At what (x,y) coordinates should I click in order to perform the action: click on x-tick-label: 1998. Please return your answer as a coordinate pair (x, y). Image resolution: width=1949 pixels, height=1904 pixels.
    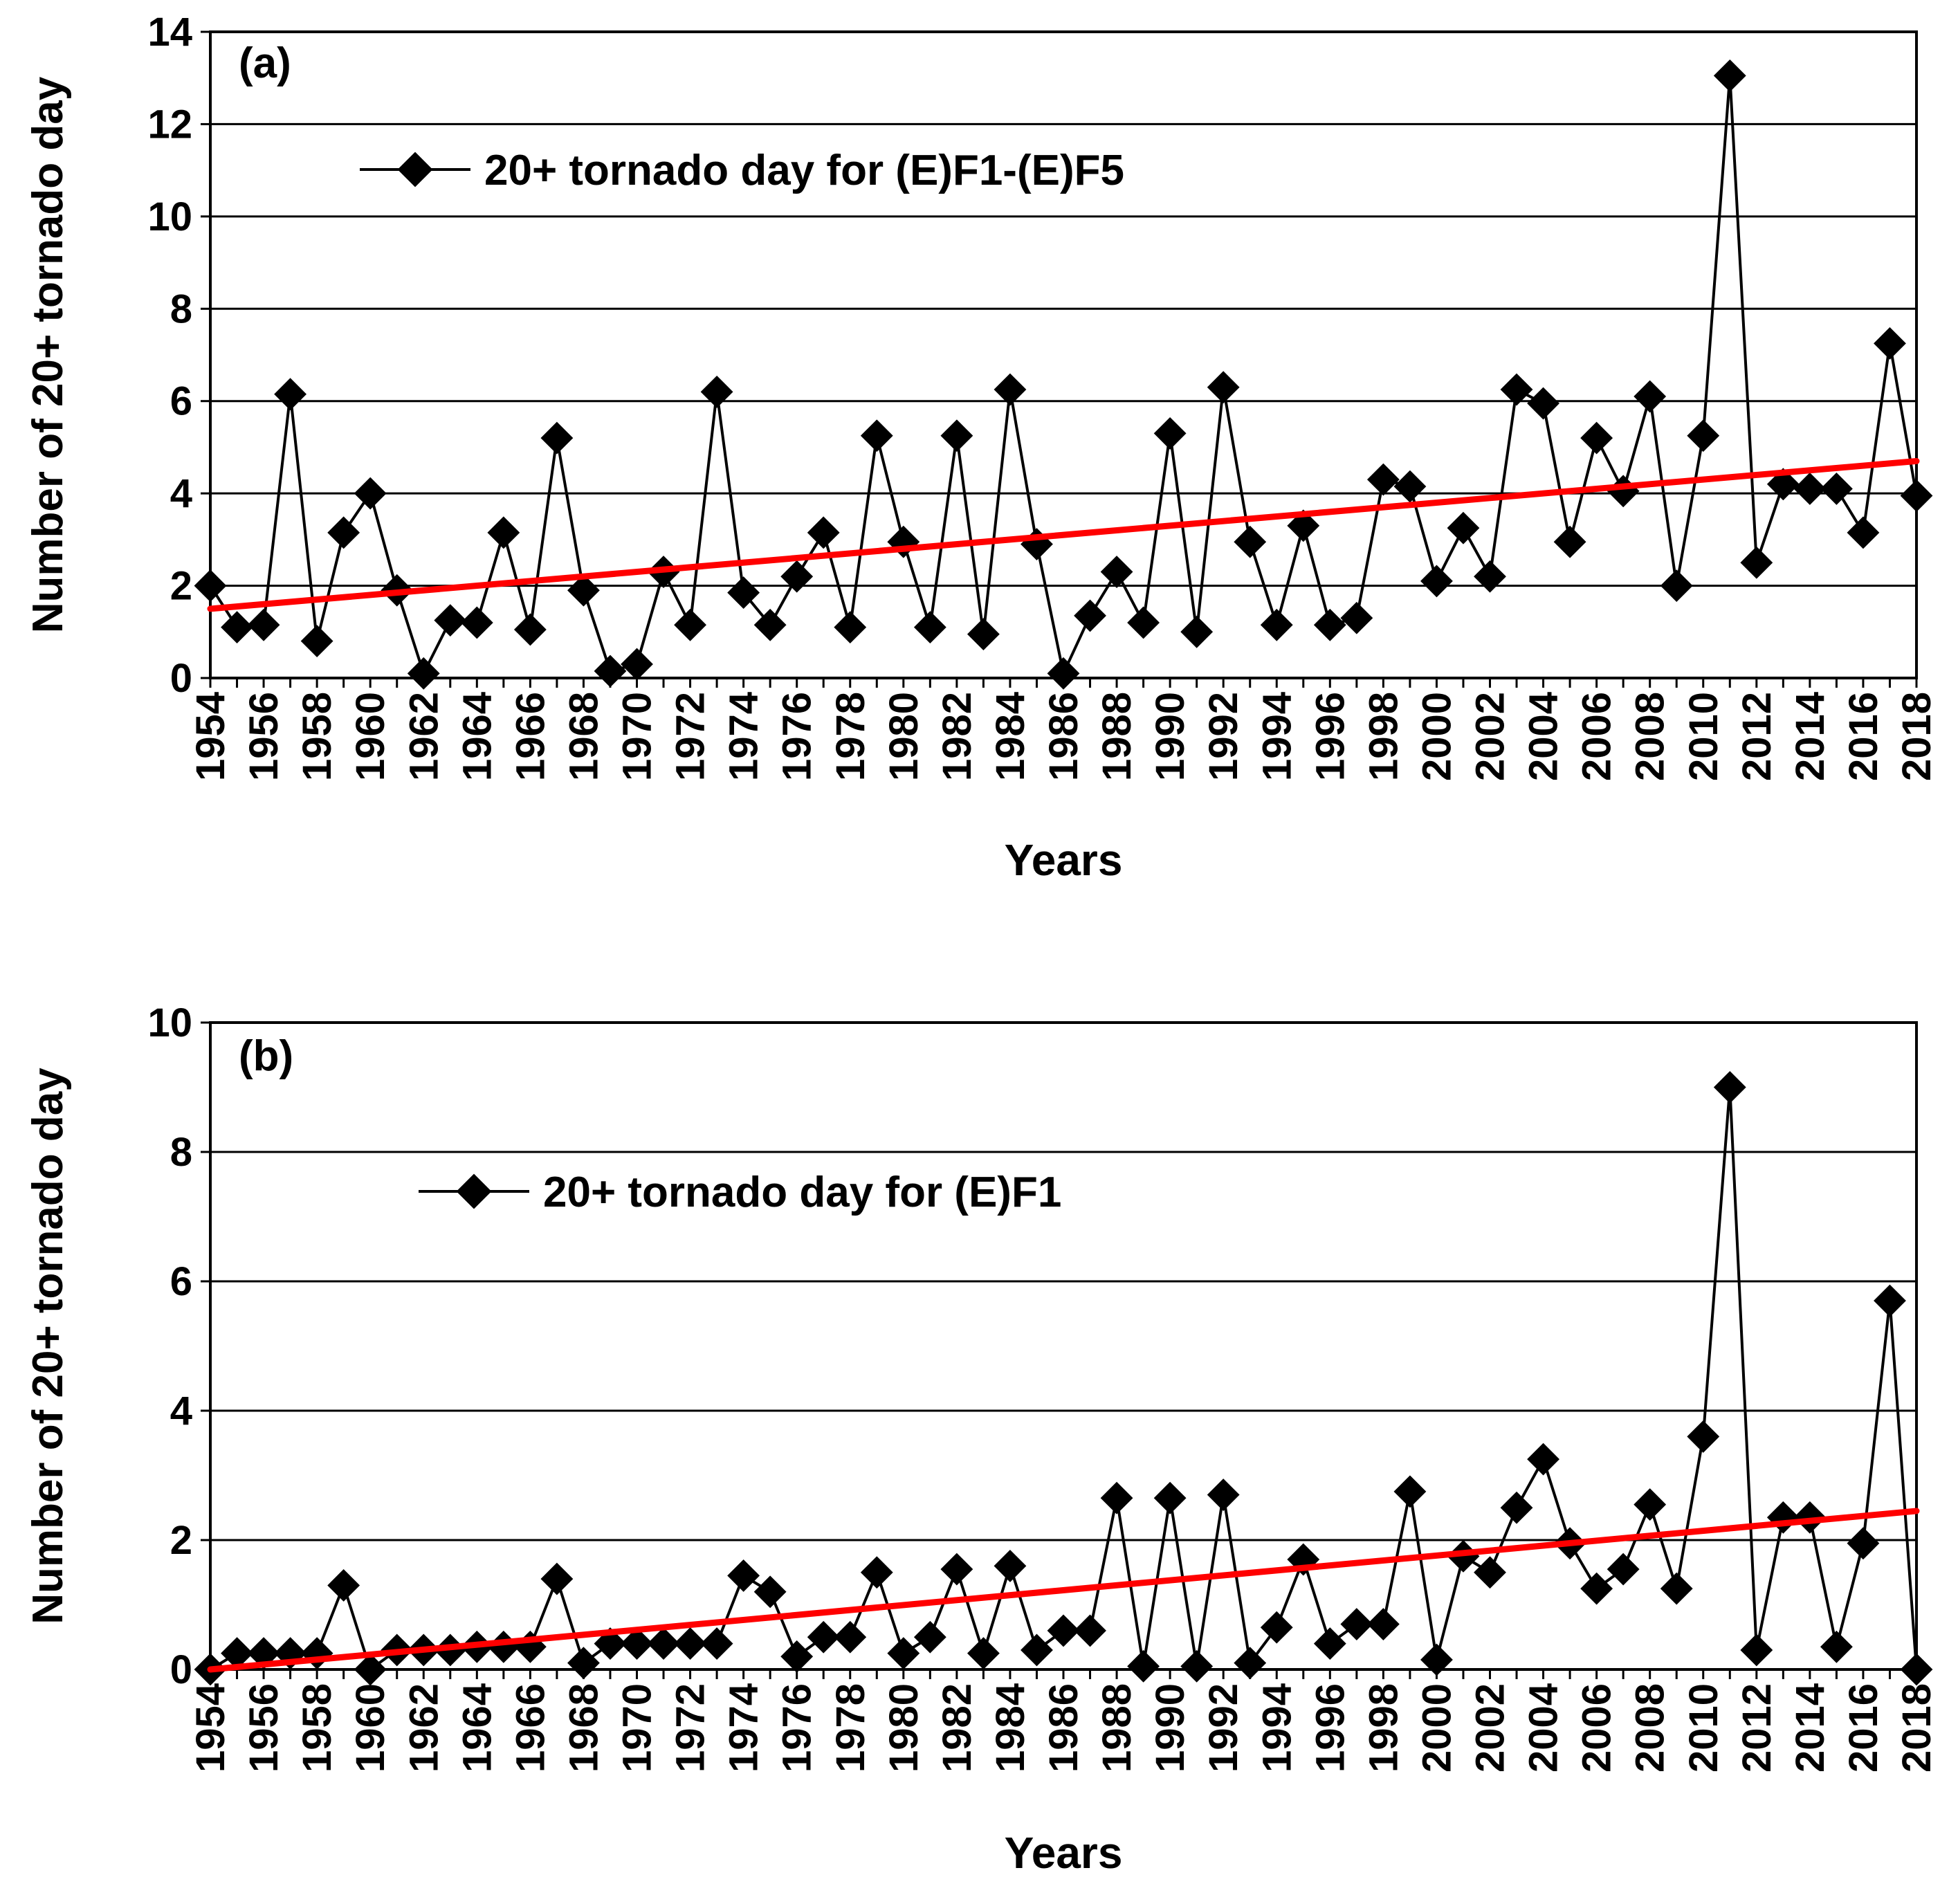
    Looking at the image, I should click on (1383, 1728).